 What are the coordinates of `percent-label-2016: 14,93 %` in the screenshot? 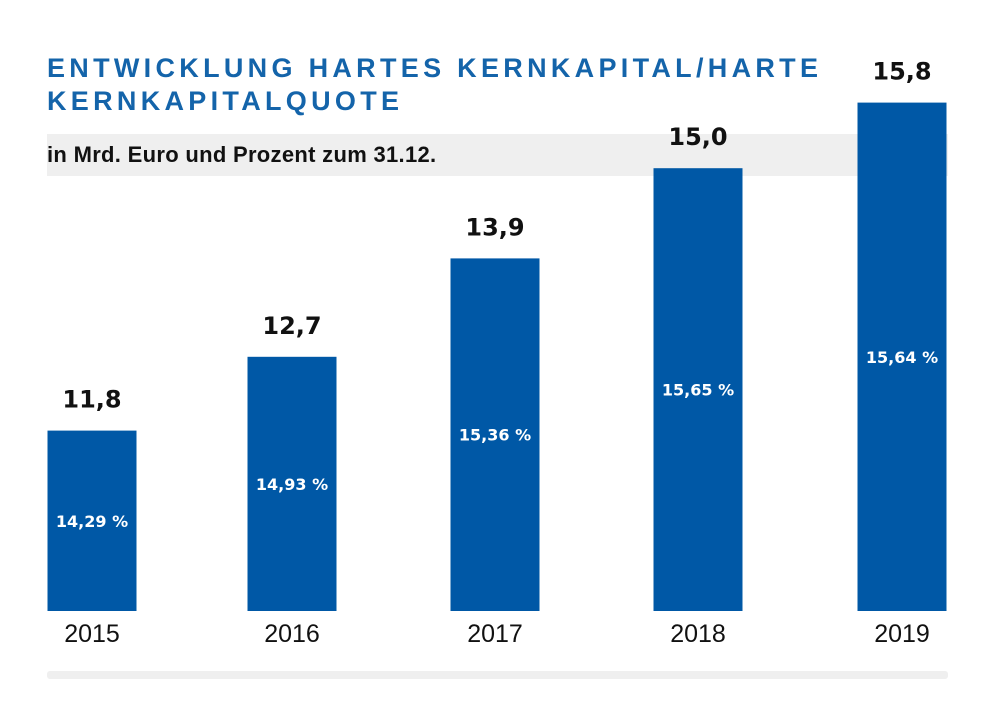 It's located at (292, 484).